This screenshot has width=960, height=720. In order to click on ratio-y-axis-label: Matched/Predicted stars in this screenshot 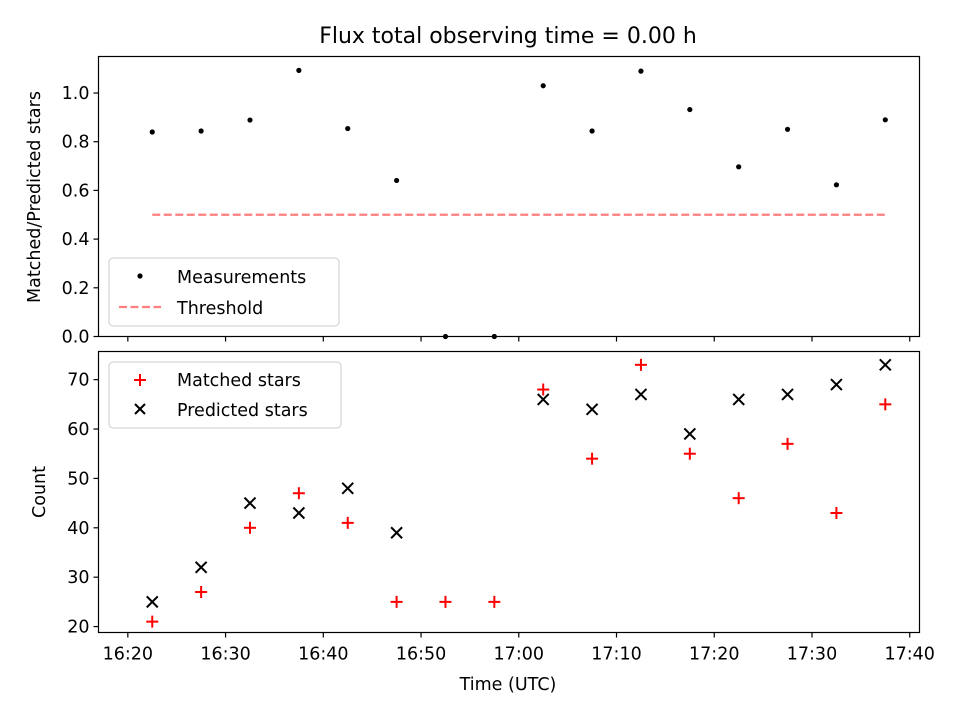, I will do `click(35, 197)`.